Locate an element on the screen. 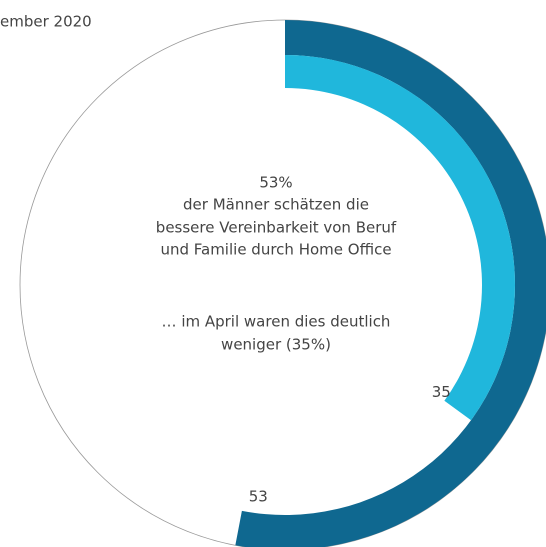 This screenshot has width=546, height=547. value-label: 53 is located at coordinates (258, 497).